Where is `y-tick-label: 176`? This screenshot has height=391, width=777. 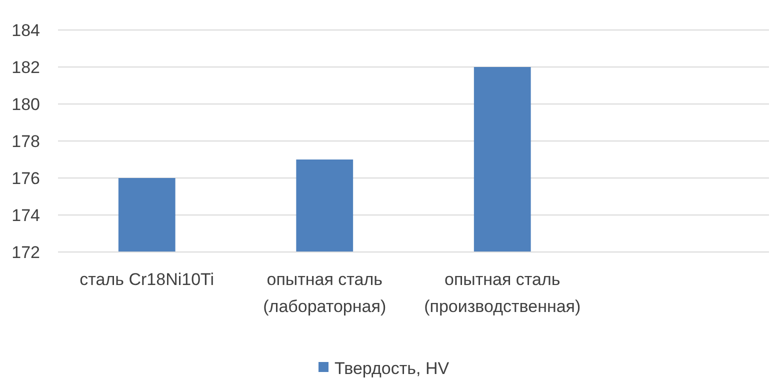 y-tick-label: 176 is located at coordinates (26, 178).